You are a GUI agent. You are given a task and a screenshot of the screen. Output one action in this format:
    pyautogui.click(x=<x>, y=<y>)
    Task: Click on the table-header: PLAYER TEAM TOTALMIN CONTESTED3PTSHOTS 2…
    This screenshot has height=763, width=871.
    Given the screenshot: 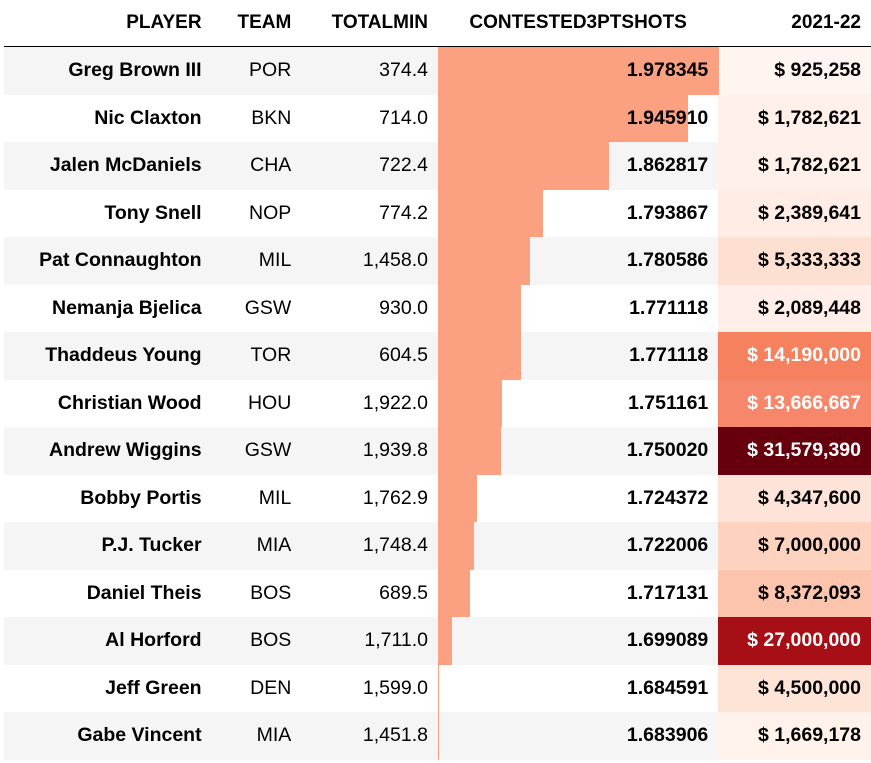 What is the action you would take?
    pyautogui.click(x=437, y=23)
    